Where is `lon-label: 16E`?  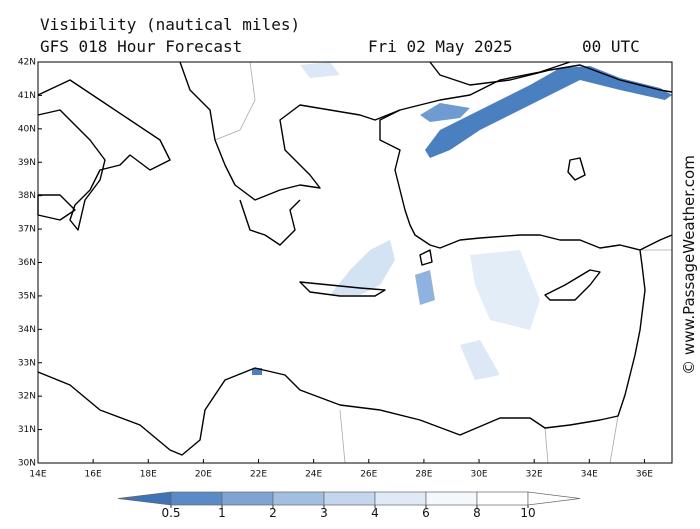 lon-label: 16E is located at coordinates (93, 475).